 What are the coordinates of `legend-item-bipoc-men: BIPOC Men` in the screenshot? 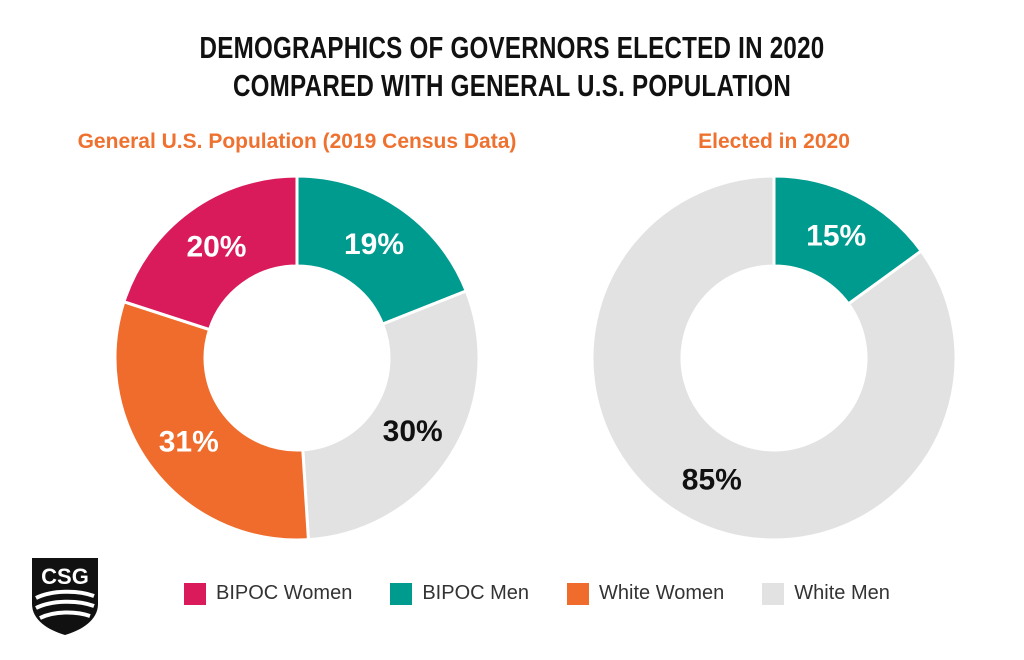 It's located at (459, 593).